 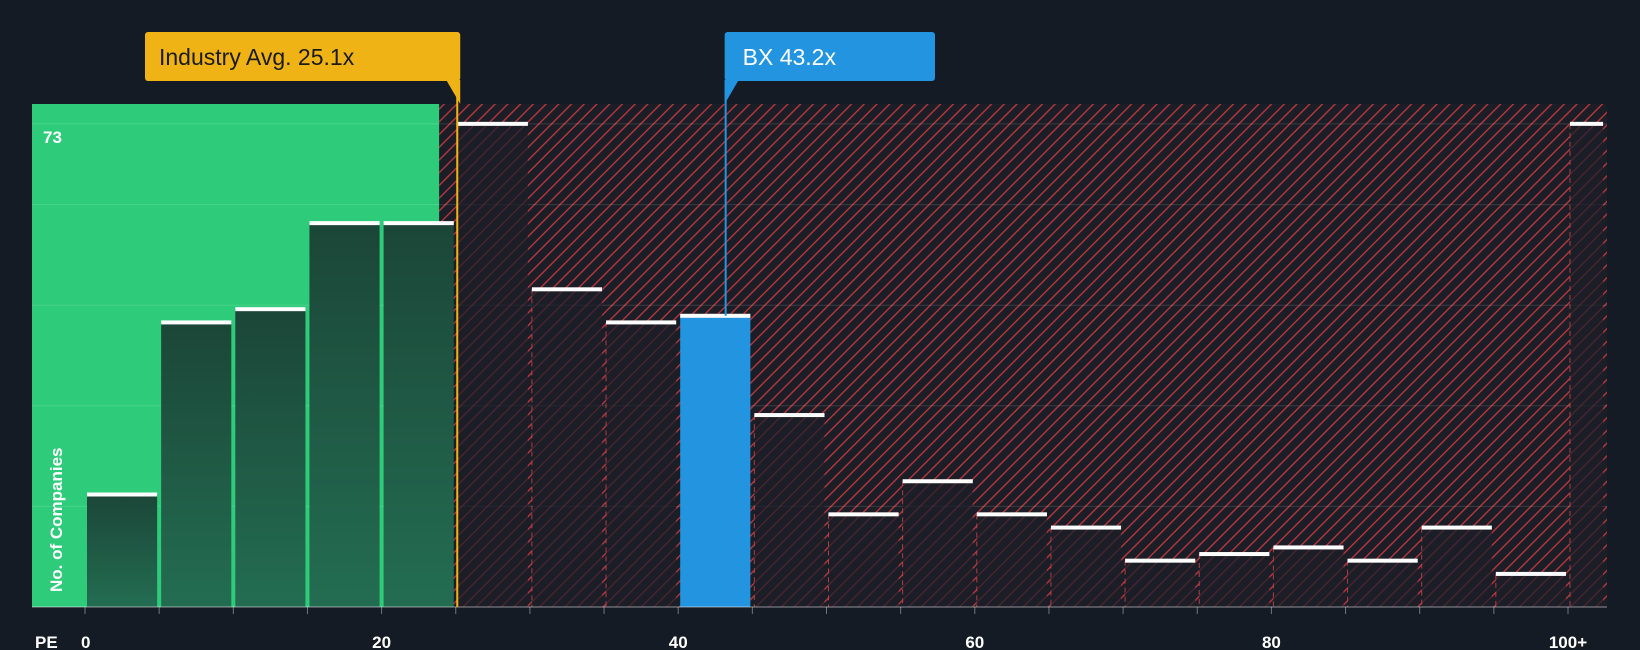 I want to click on y-max-label: 73, so click(x=52, y=137).